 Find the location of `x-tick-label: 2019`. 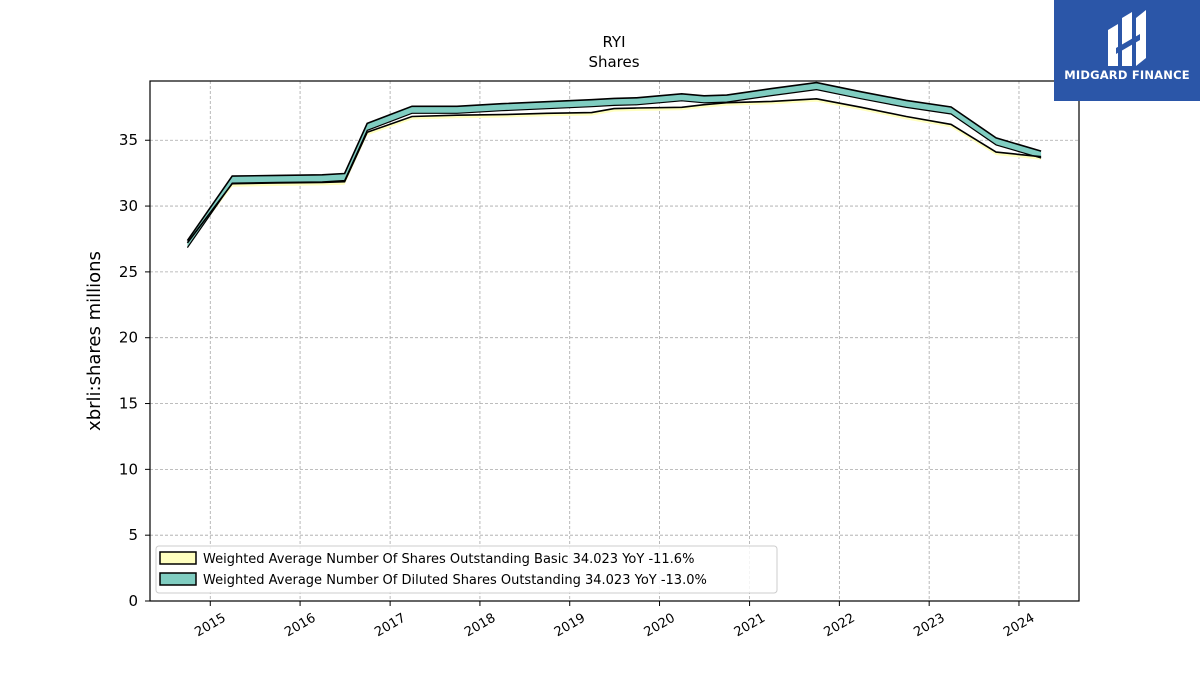

x-tick-label: 2019 is located at coordinates (570, 626).